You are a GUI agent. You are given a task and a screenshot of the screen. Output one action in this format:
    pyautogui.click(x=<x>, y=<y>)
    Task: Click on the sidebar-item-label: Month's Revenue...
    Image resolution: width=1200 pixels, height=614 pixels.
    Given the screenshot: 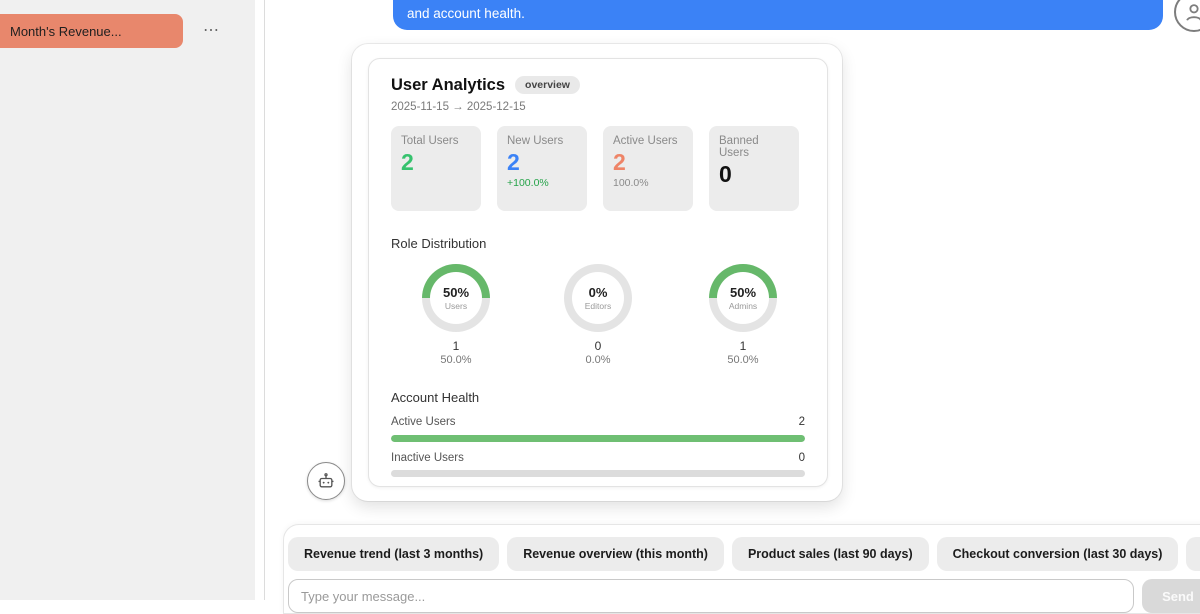 What is the action you would take?
    pyautogui.click(x=66, y=31)
    